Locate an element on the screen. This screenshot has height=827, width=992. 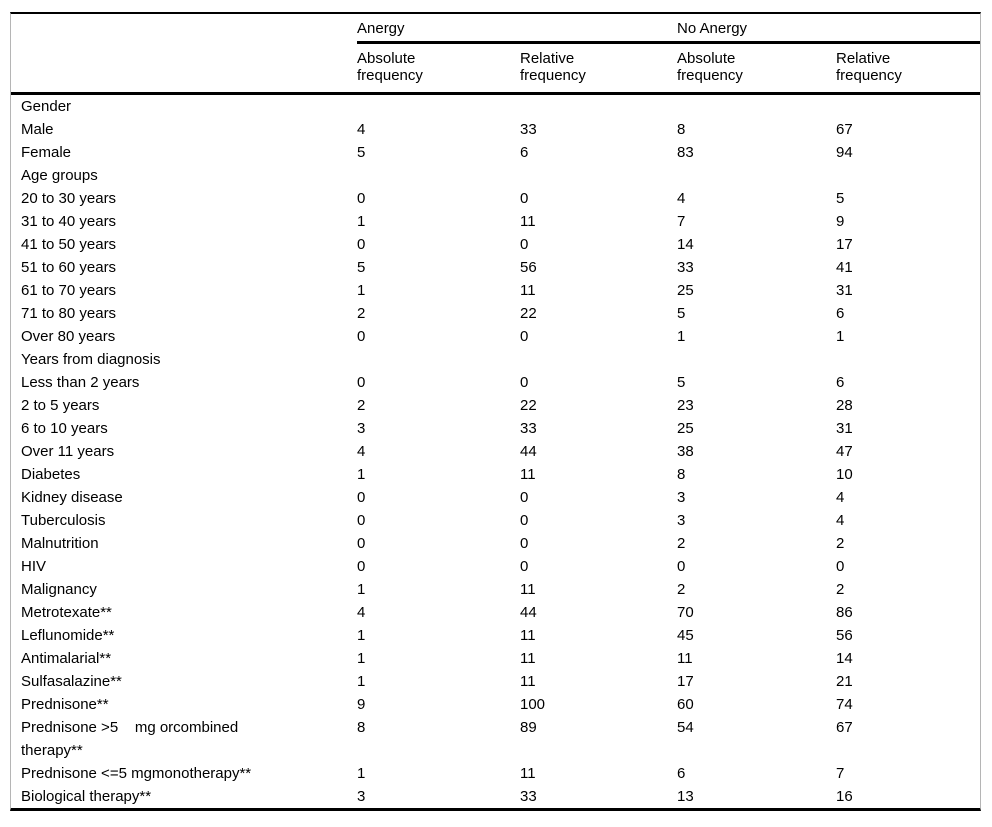
table-row: Sulfasalazine** 1 11 17 21 is located at coordinates (495, 681).